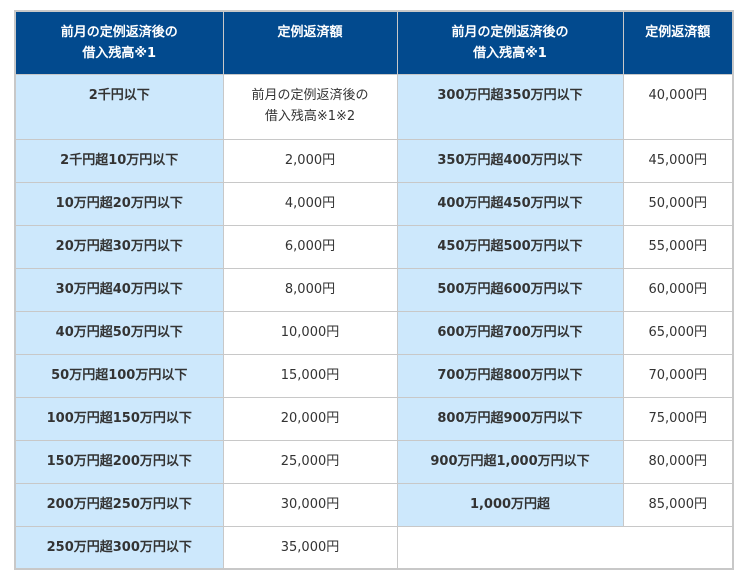 The width and height of the screenshot is (749, 581). What do you see at coordinates (565, 547) in the screenshot?
I see `empty-cell` at bounding box center [565, 547].